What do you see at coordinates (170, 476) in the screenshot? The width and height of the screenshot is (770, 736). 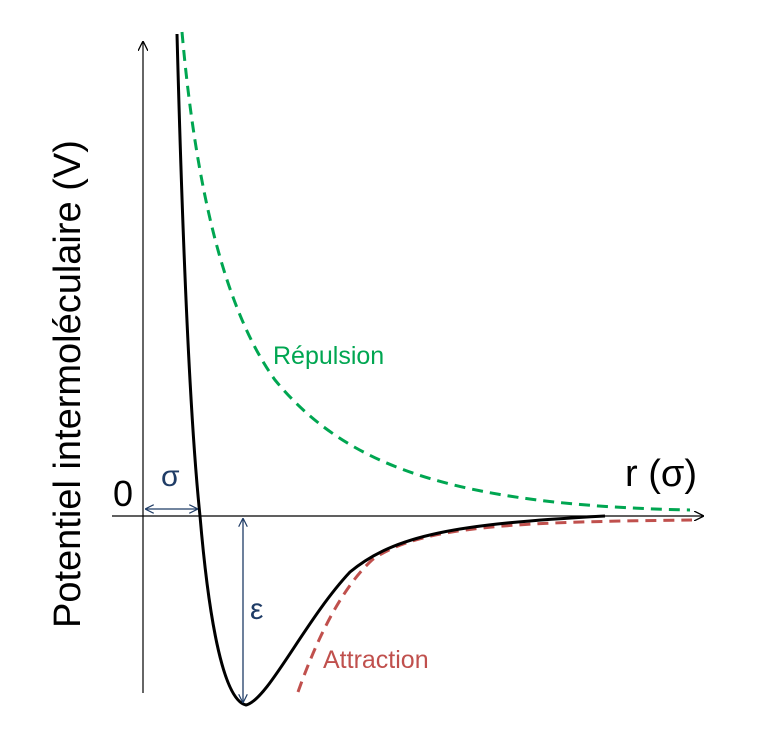 I see `sigma-label: σ` at bounding box center [170, 476].